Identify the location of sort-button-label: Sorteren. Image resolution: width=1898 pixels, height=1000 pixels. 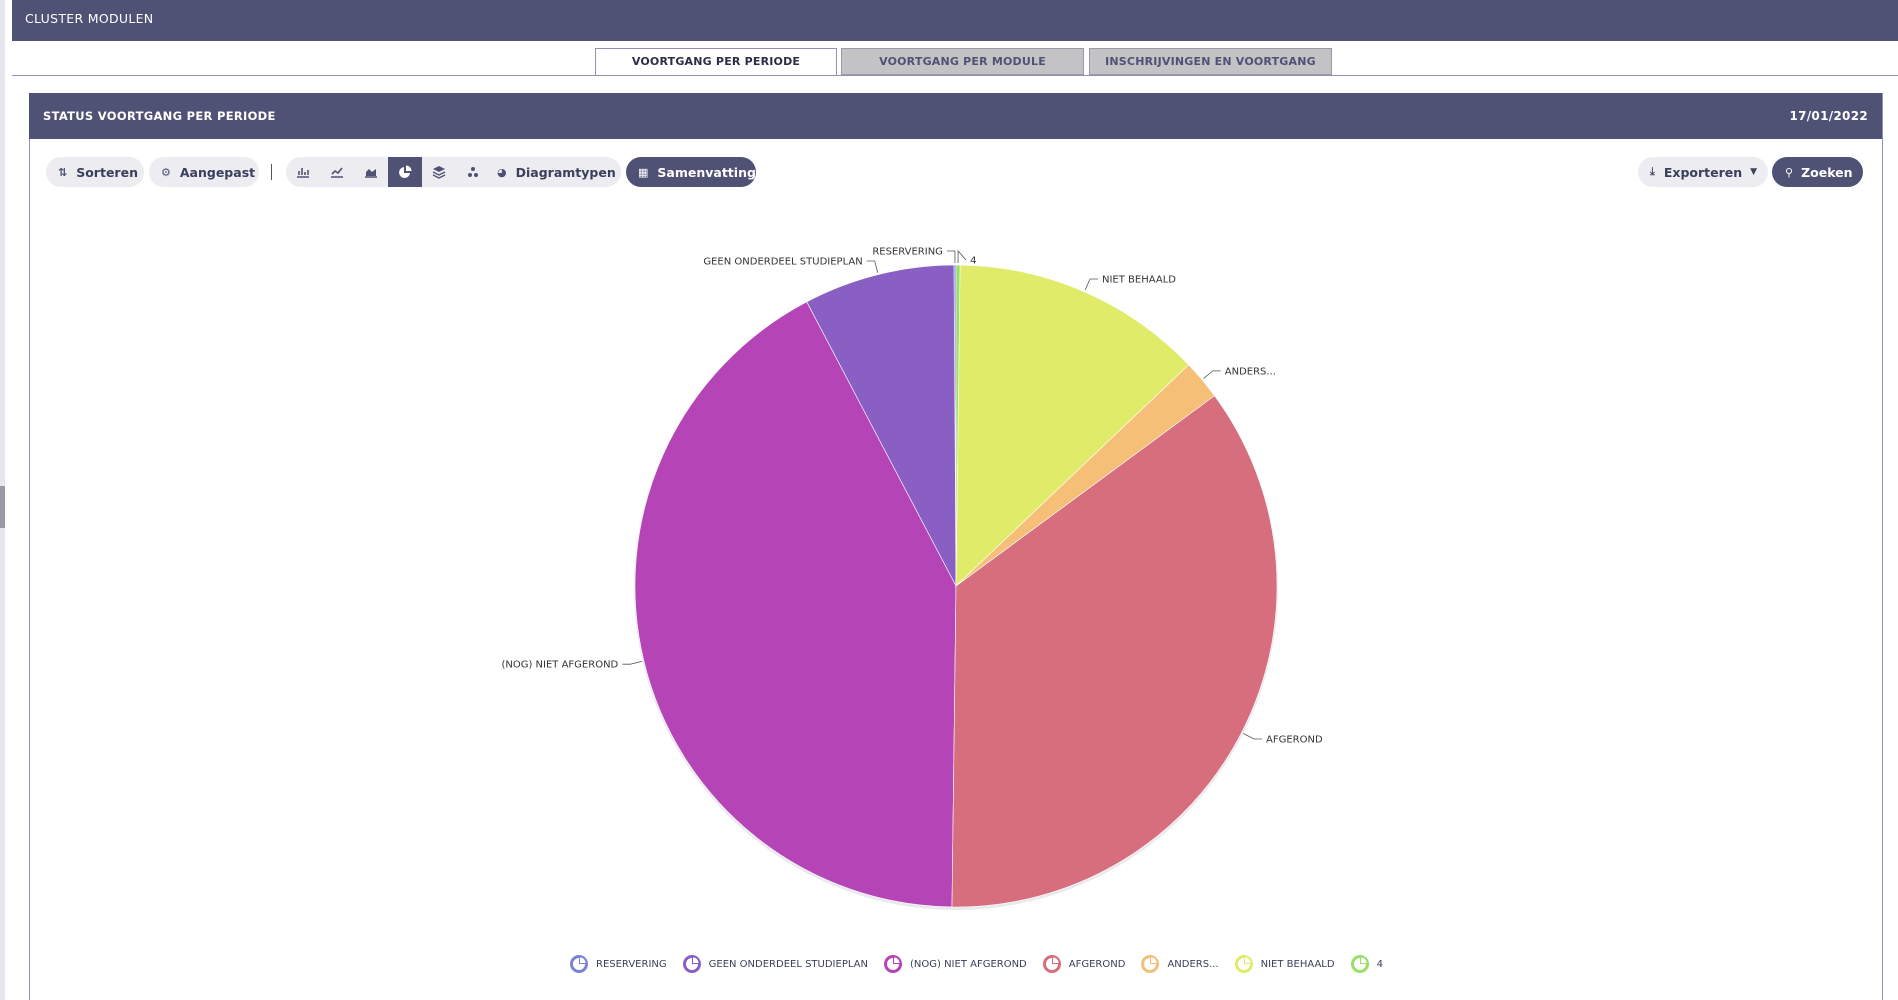
(107, 172).